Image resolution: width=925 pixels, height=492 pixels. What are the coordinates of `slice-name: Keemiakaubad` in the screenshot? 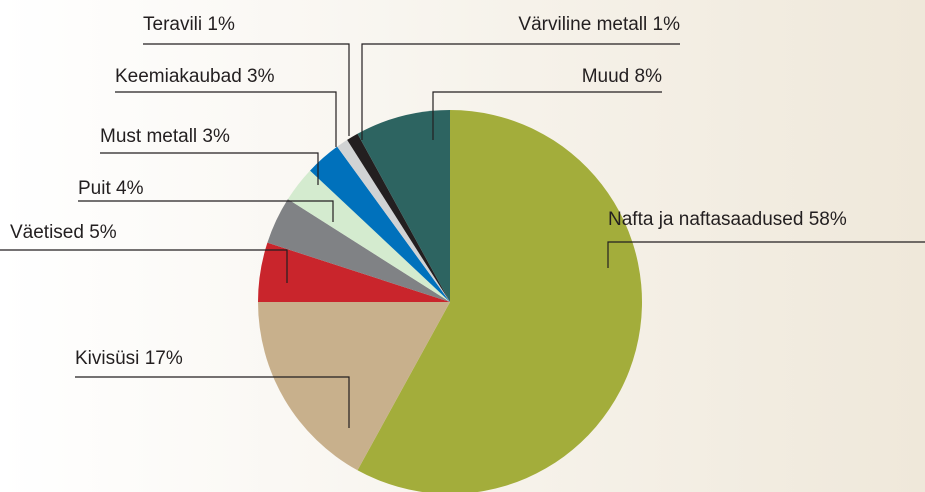 It's located at (178, 76).